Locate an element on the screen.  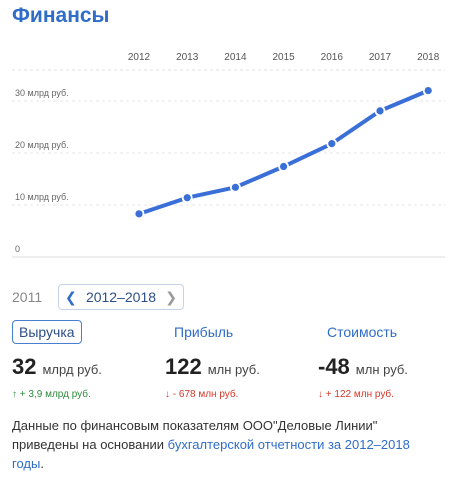
revenue-value: 32 млрд руб. is located at coordinates (57, 367).